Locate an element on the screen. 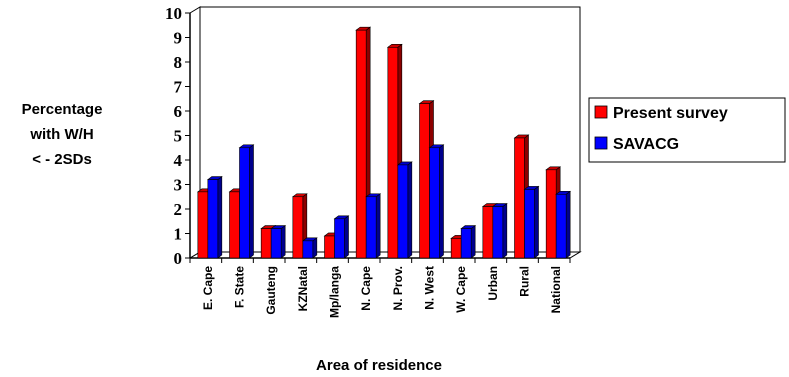  legend-swatch-savacg is located at coordinates (601, 143).